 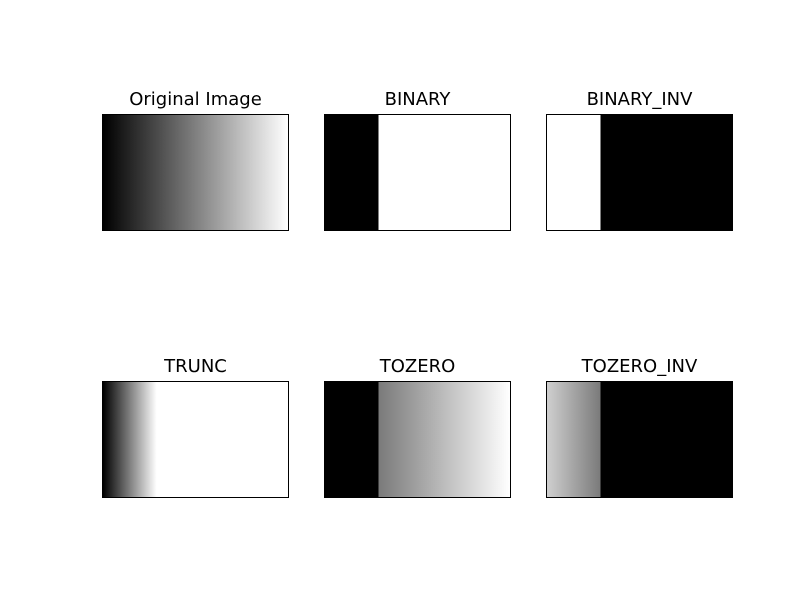 What do you see at coordinates (639, 366) in the screenshot?
I see `panel-title: TOZERO_INV` at bounding box center [639, 366].